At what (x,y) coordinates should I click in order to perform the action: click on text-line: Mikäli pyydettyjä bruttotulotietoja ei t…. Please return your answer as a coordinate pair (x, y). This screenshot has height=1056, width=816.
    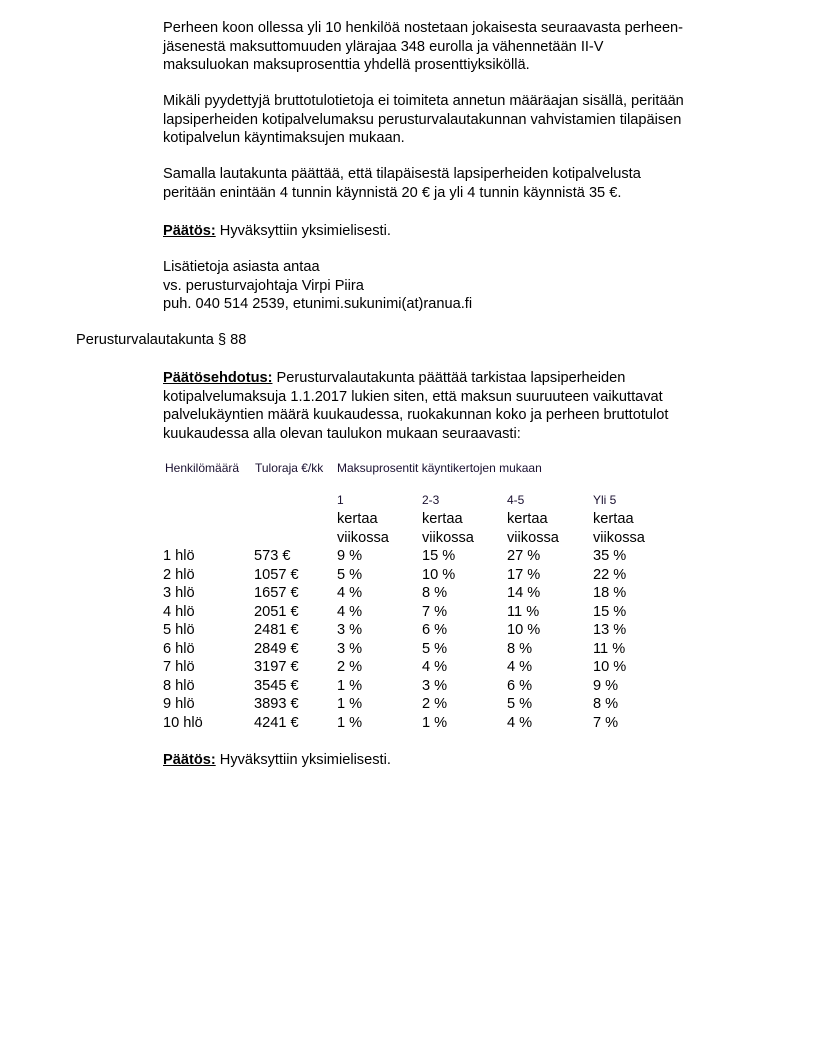
    Looking at the image, I should click on (423, 101).